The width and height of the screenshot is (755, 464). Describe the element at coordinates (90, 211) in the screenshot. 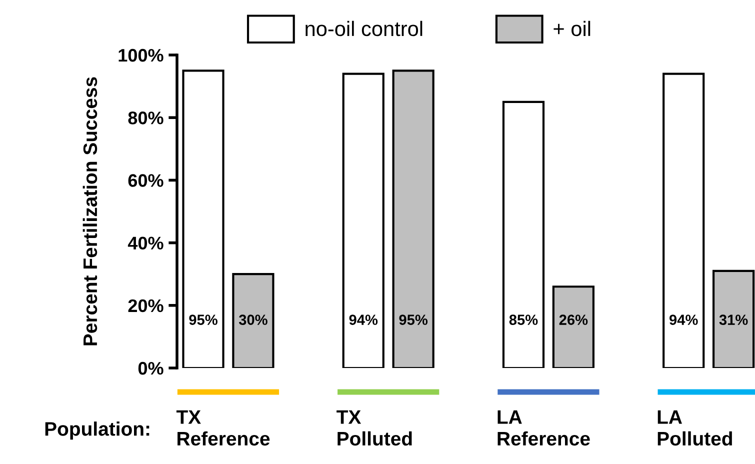

I see `y-axis-title: Percent Fertilization Success` at that location.